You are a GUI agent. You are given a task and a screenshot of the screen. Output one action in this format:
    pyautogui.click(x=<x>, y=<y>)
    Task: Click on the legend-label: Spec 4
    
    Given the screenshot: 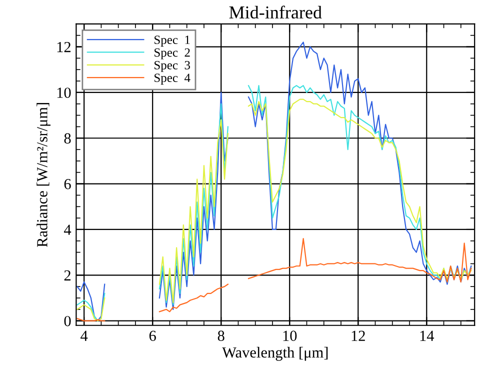 What is the action you would take?
    pyautogui.click(x=172, y=79)
    